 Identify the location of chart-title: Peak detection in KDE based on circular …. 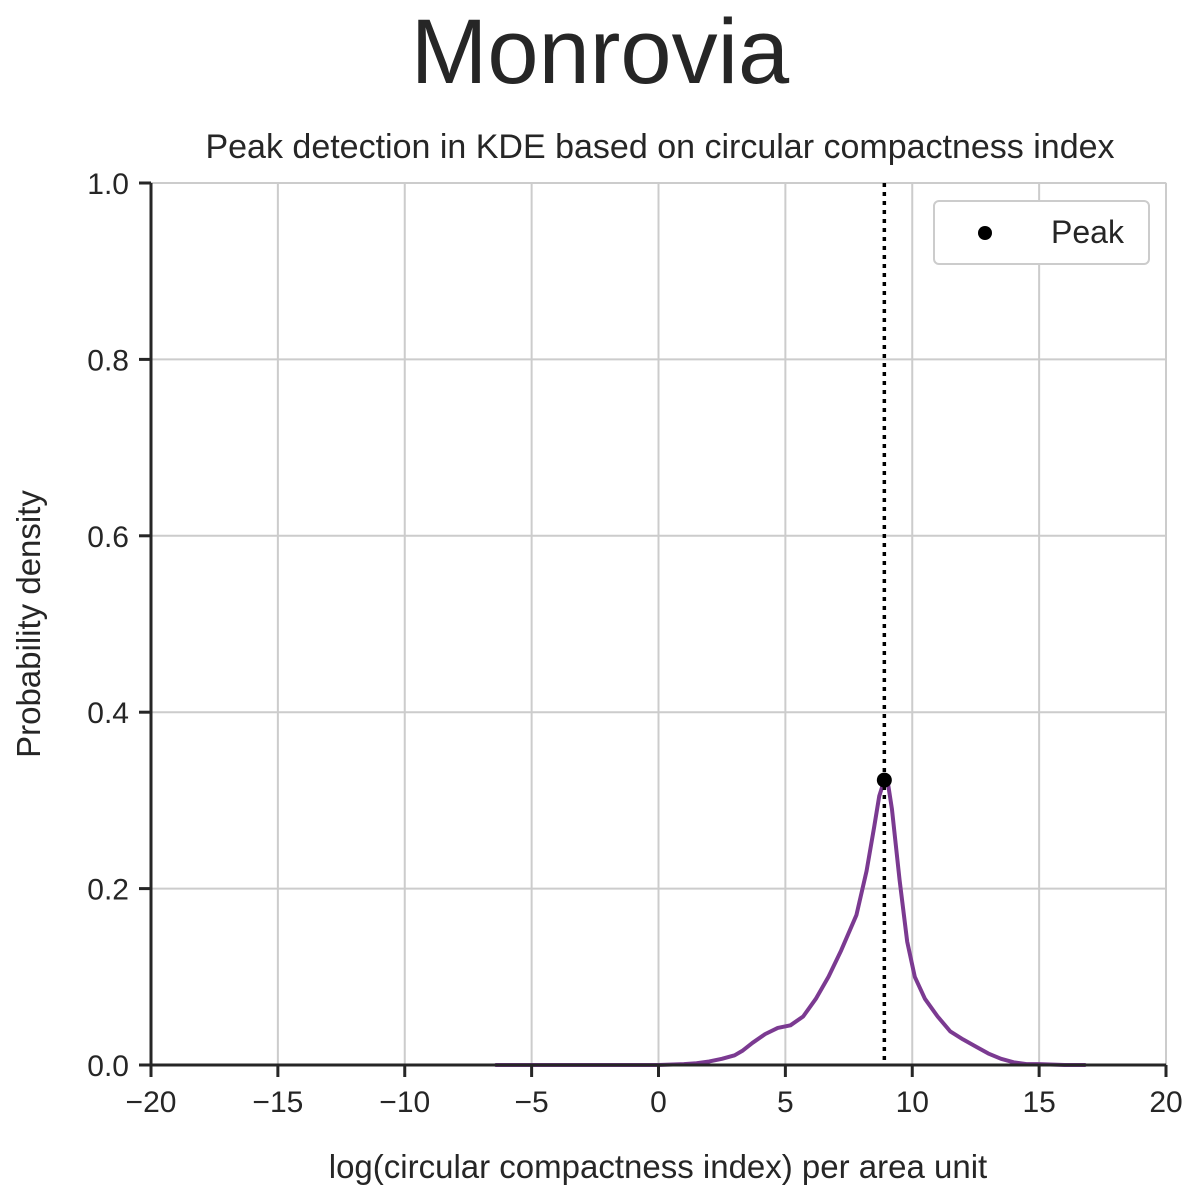
(659, 147).